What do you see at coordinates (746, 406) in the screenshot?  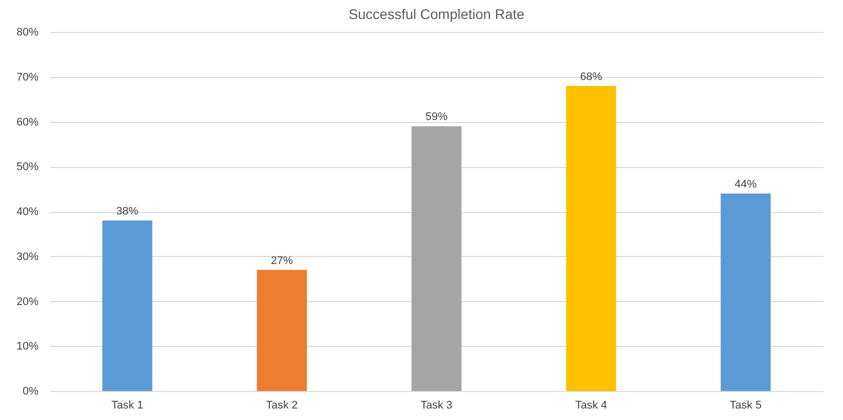 I see `x-tick-label: Task 5` at bounding box center [746, 406].